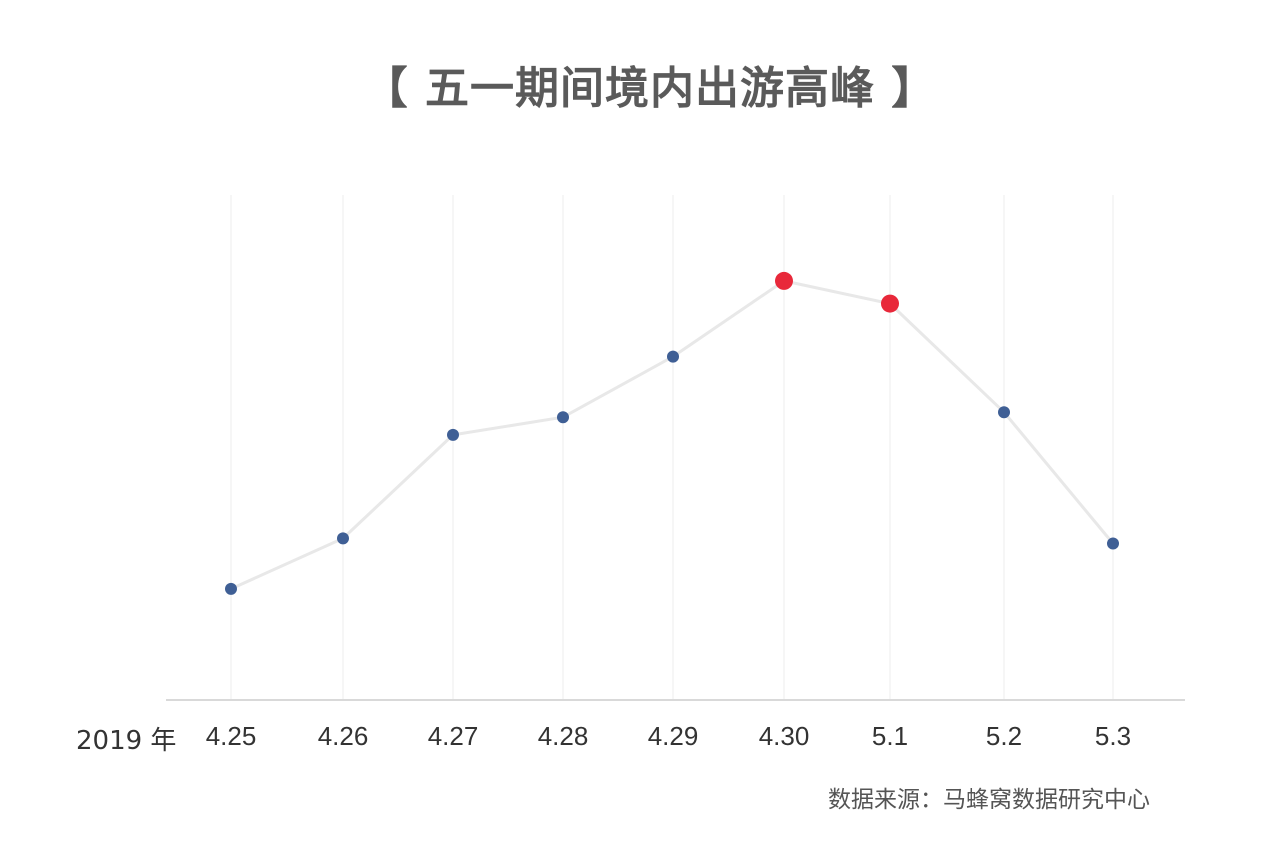 Image resolution: width=1265 pixels, height=858 pixels. Describe the element at coordinates (650, 88) in the screenshot. I see `chart-title: 【 五一期间境内出游高峰 】` at that location.